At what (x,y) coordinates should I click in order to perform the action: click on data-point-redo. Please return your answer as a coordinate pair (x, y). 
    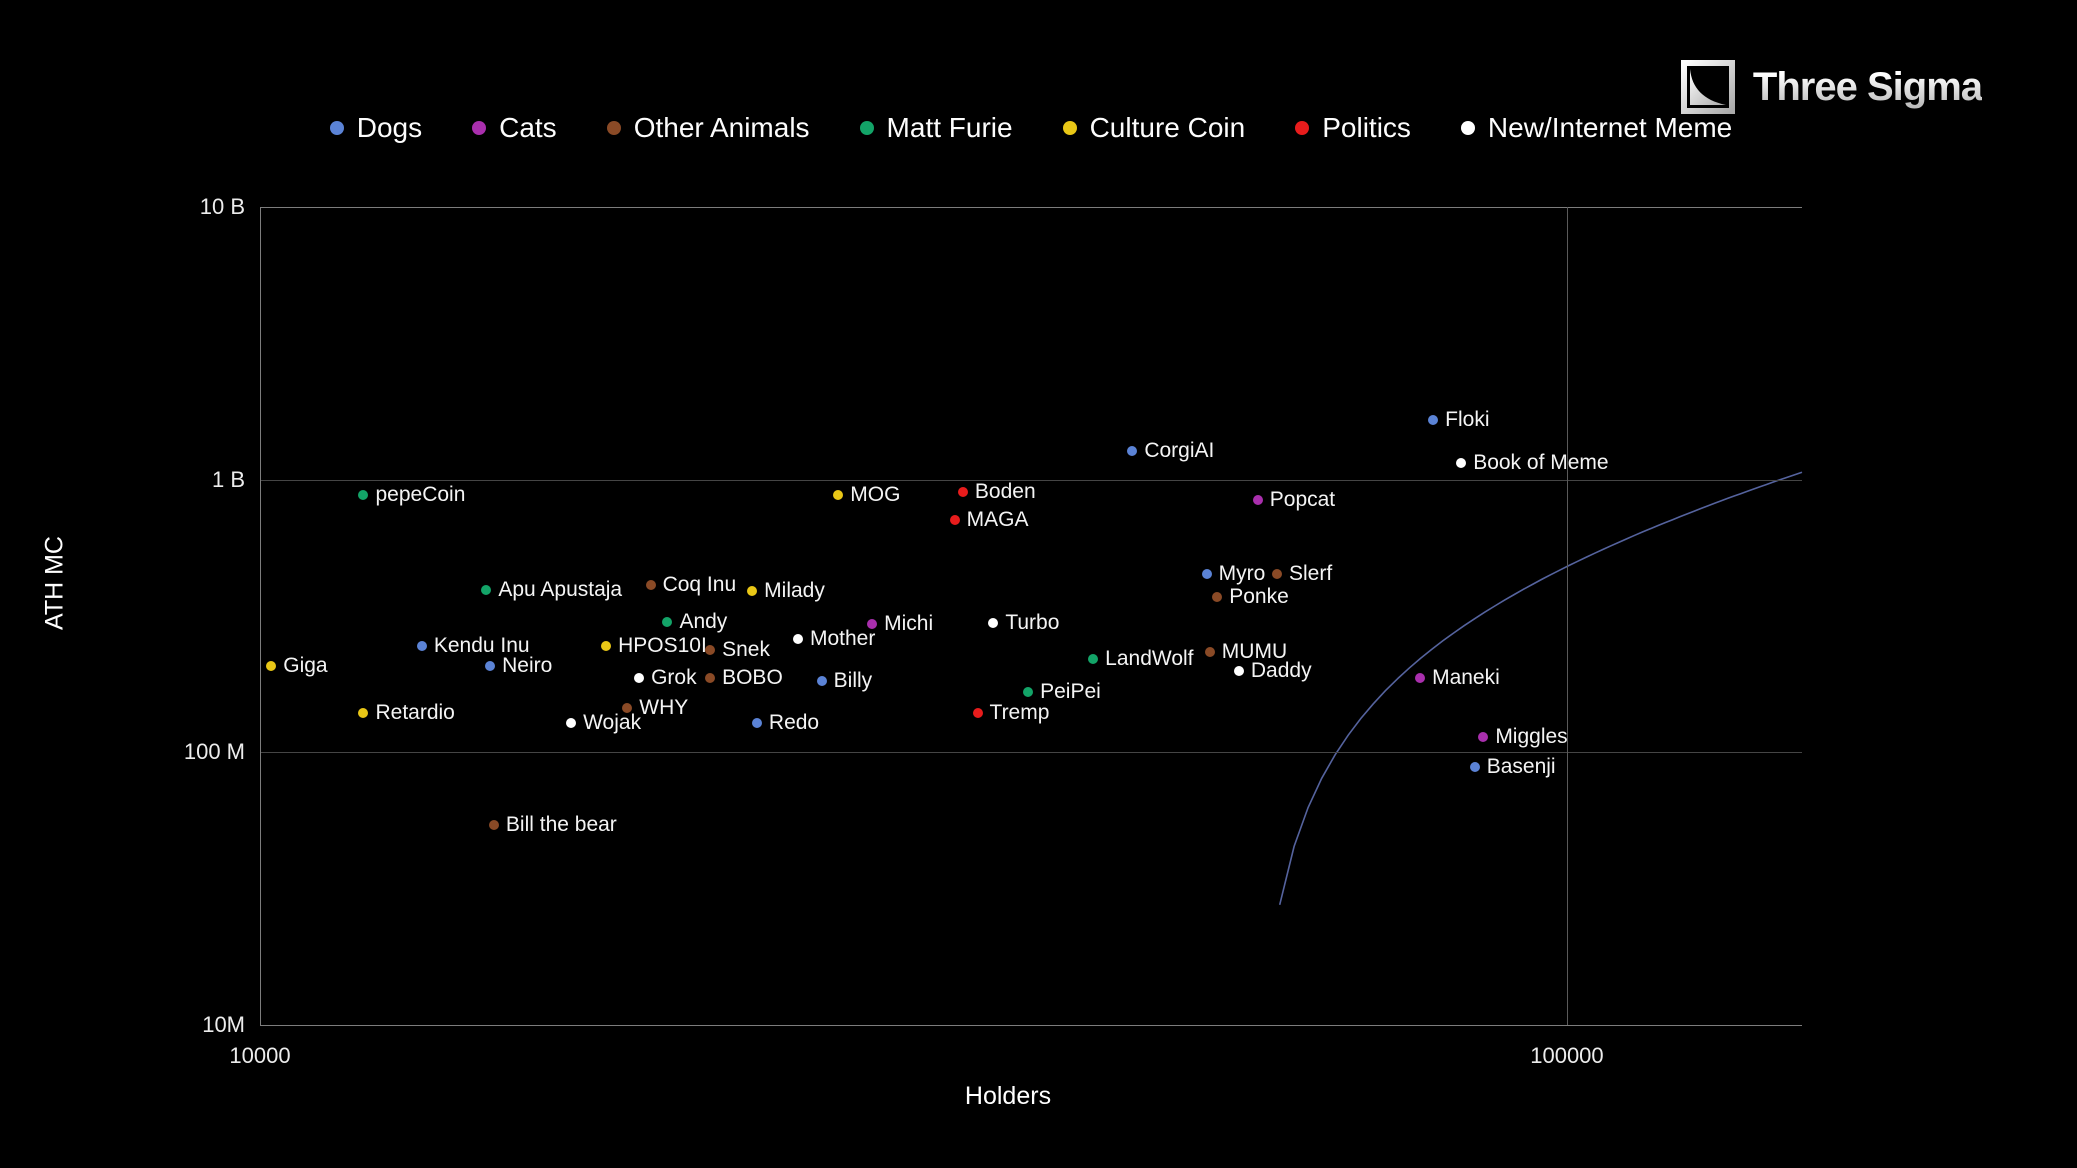
    Looking at the image, I should click on (756, 723).